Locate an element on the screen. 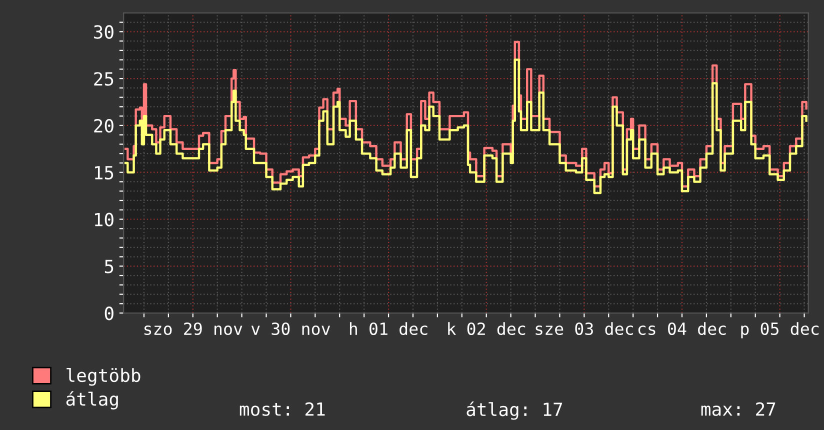 The width and height of the screenshot is (824, 430). x-tick-label: v 30 nov is located at coordinates (290, 329).